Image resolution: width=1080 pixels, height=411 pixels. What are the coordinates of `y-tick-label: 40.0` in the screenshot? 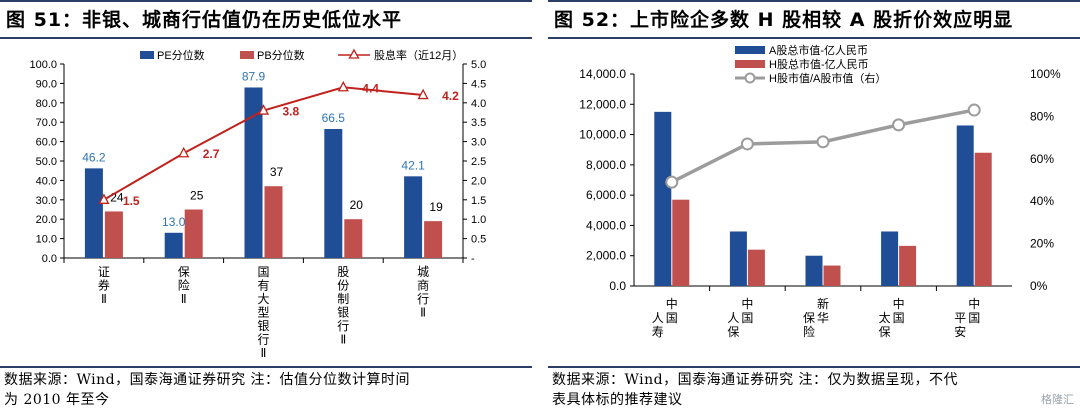 It's located at (46, 181).